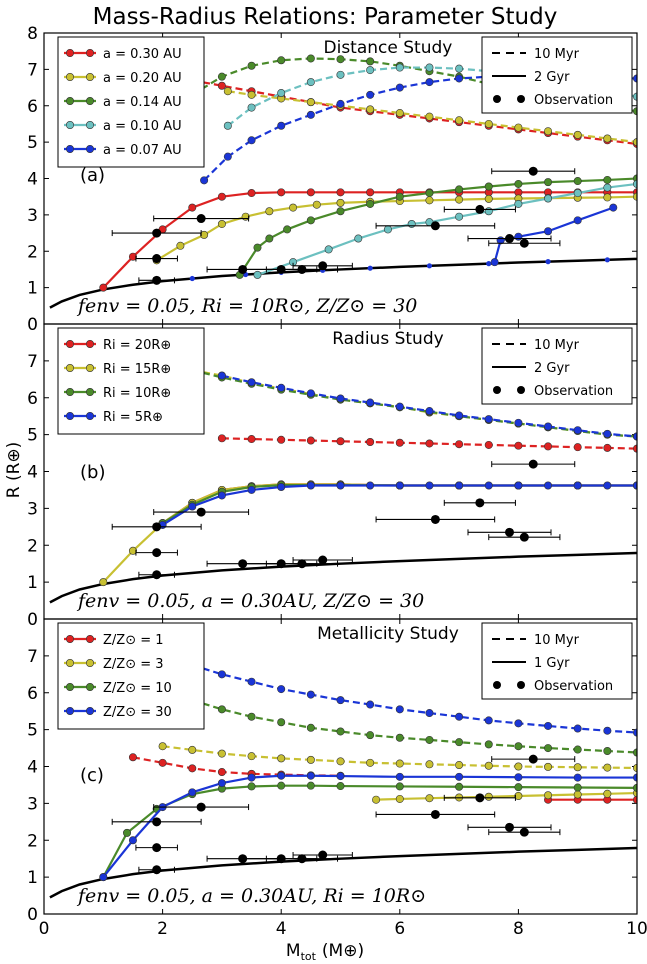 The height and width of the screenshot is (964, 647). What do you see at coordinates (343, 951) in the screenshot?
I see `x-axis-label-unit: (M⊕)` at bounding box center [343, 951].